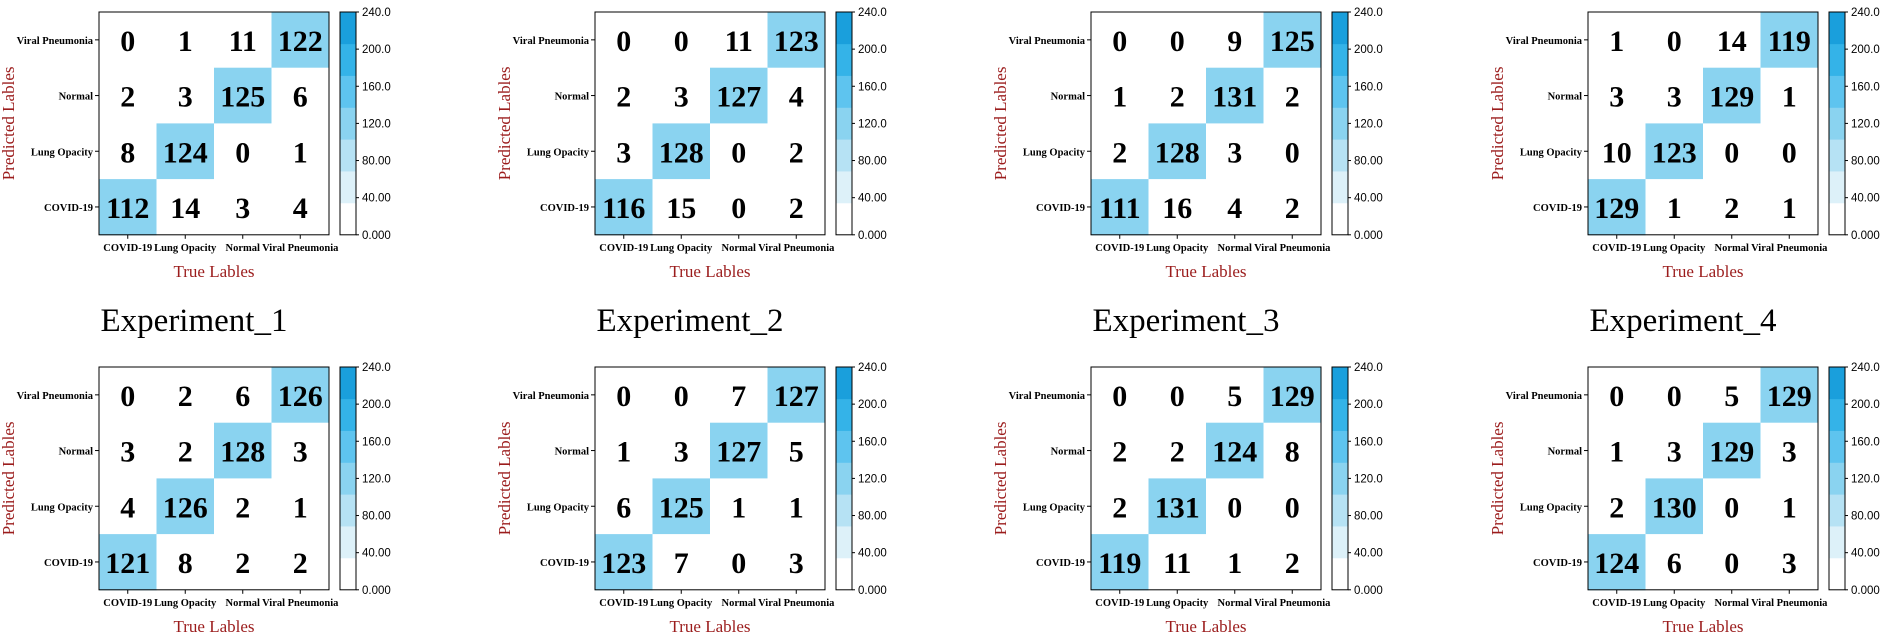 Image resolution: width=1894 pixels, height=637 pixels. What do you see at coordinates (76, 452) in the screenshot?
I see `y-tick-label: Normal` at bounding box center [76, 452].